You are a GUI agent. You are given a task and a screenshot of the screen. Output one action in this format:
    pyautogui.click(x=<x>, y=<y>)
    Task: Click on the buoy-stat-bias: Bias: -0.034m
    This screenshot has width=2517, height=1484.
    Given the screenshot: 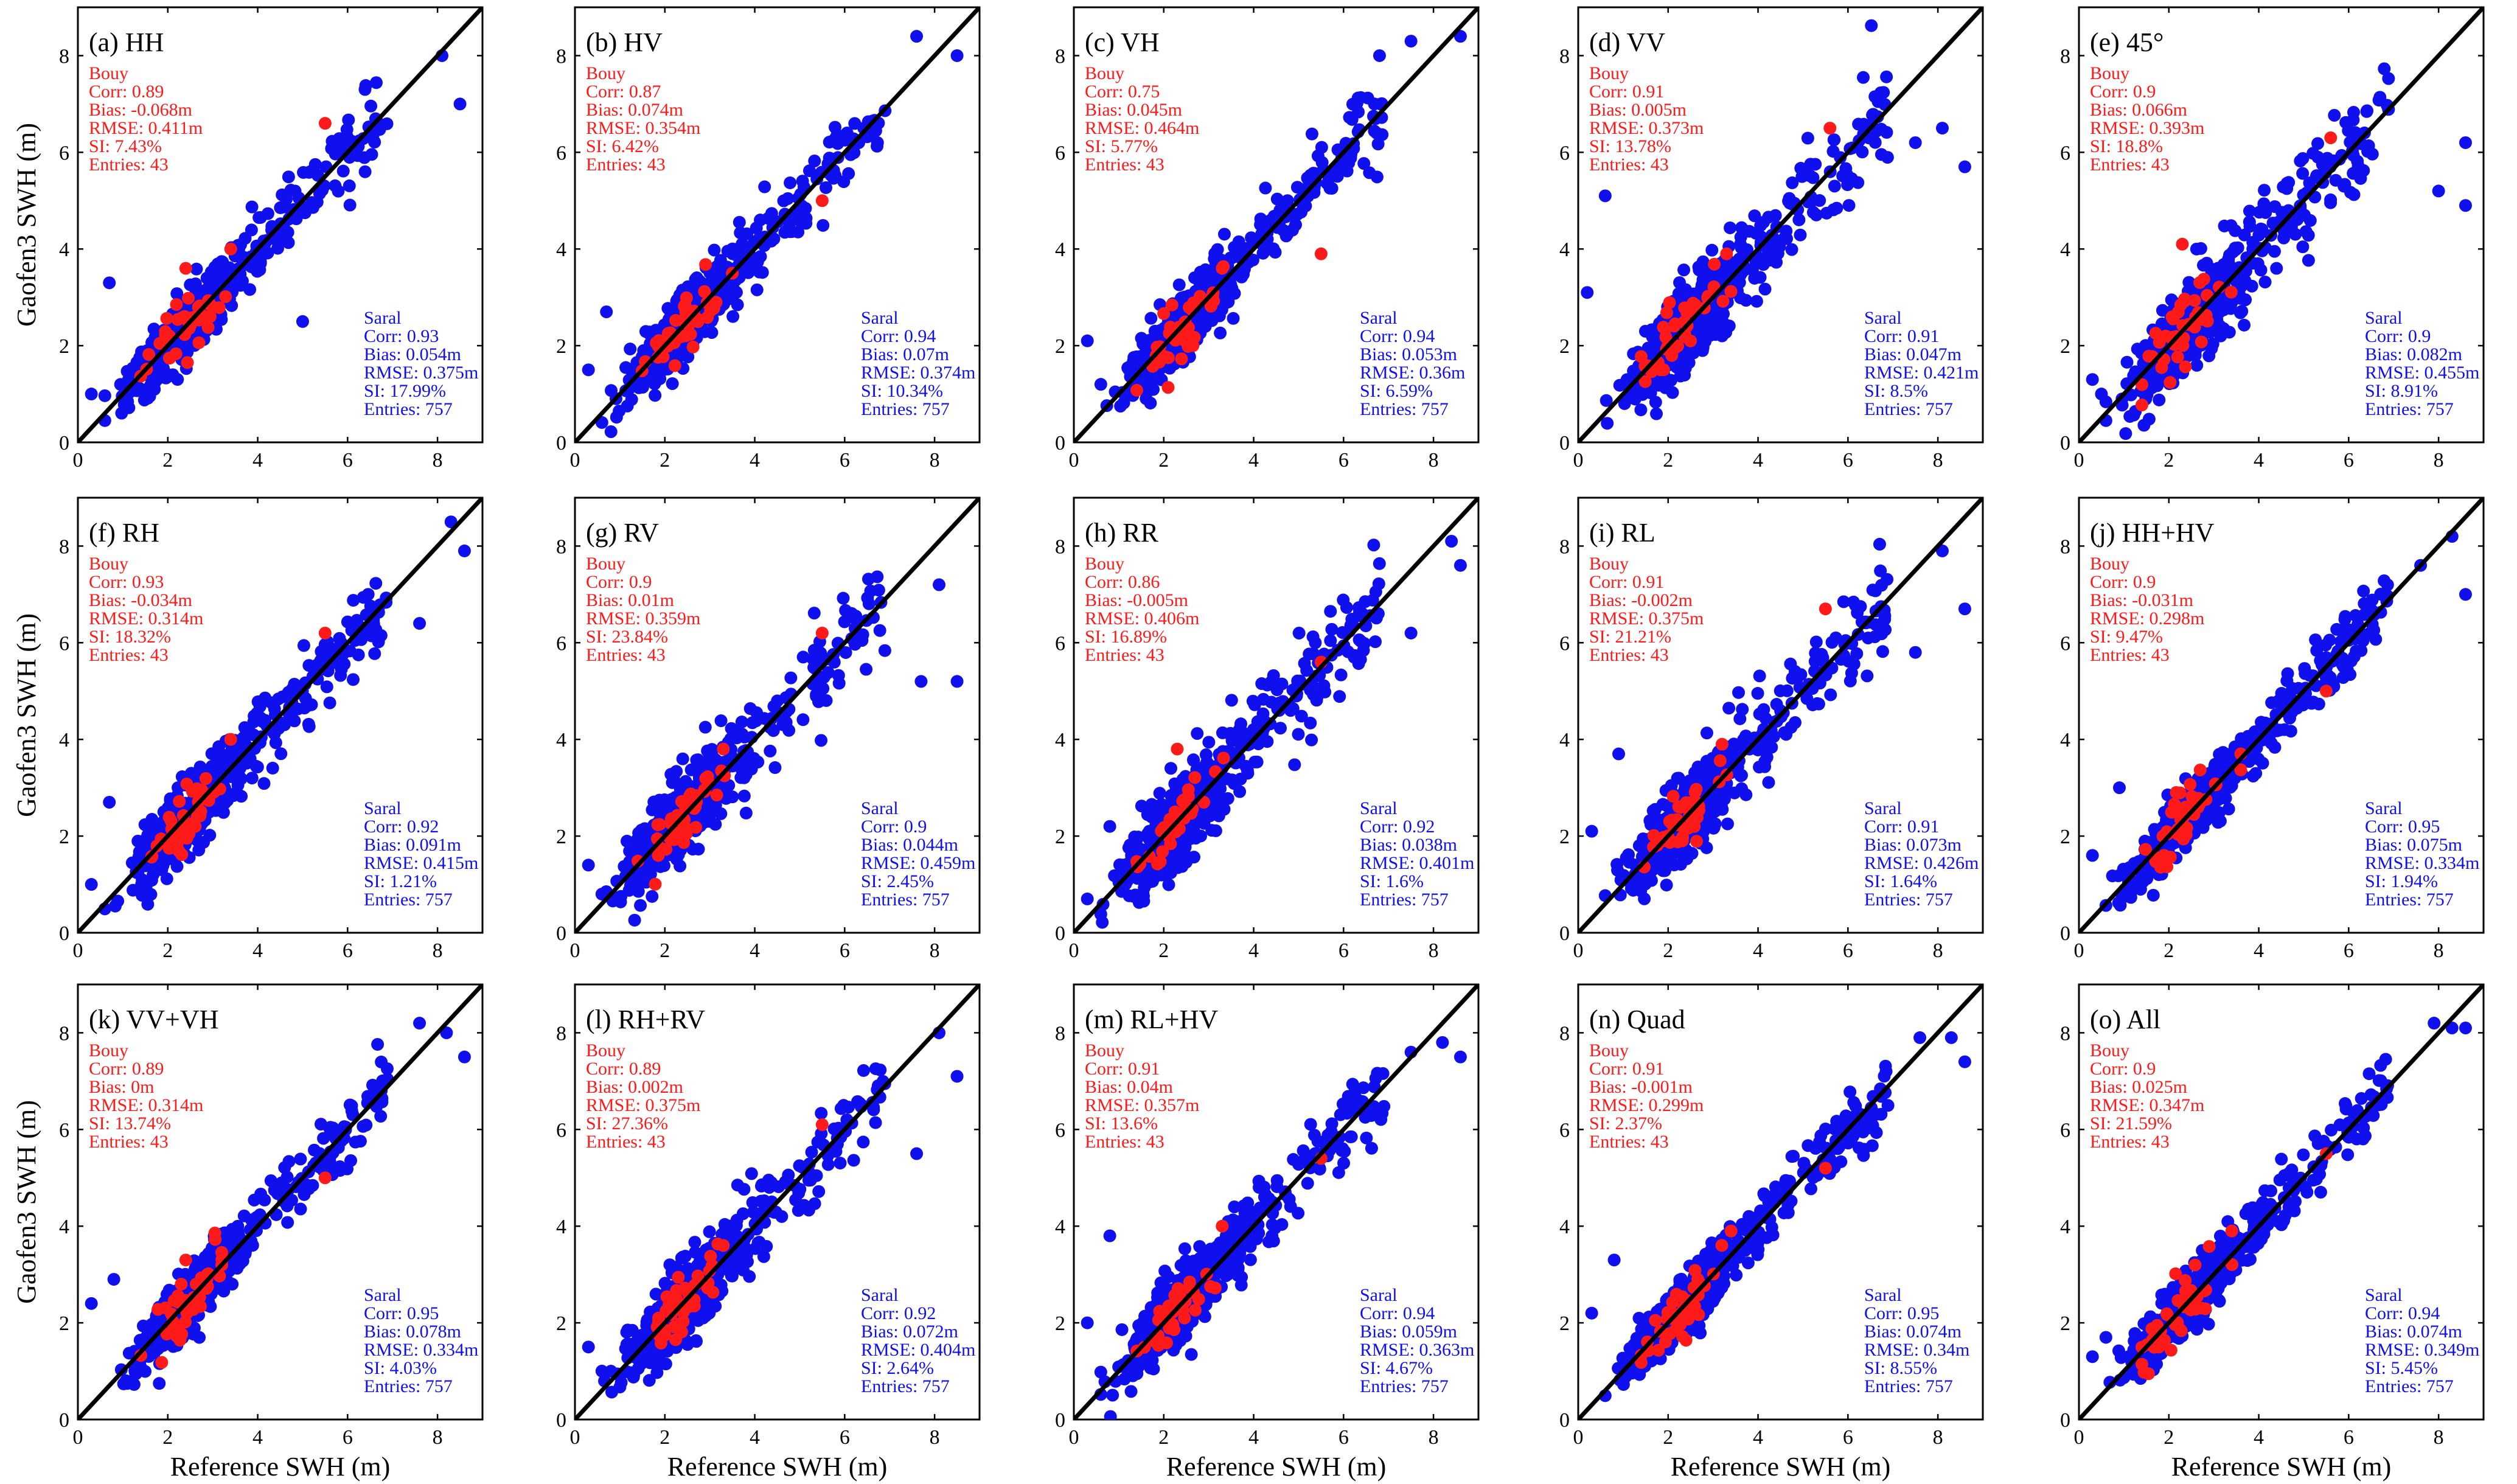 What is the action you would take?
    pyautogui.click(x=140, y=600)
    